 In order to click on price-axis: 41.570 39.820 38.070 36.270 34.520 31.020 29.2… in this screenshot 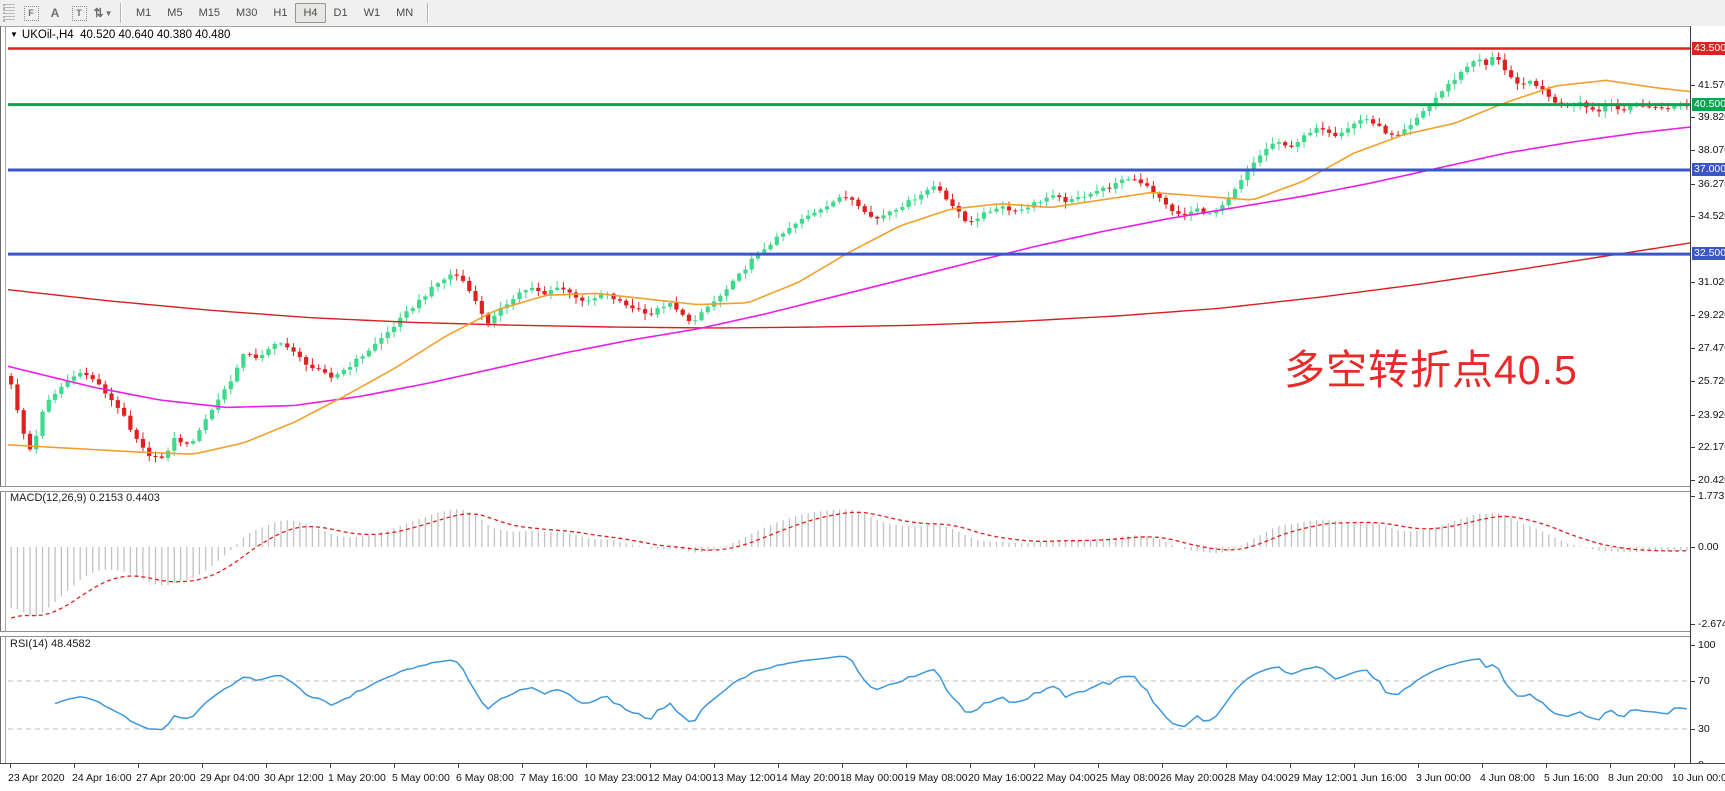, I will do `click(1707, 398)`.